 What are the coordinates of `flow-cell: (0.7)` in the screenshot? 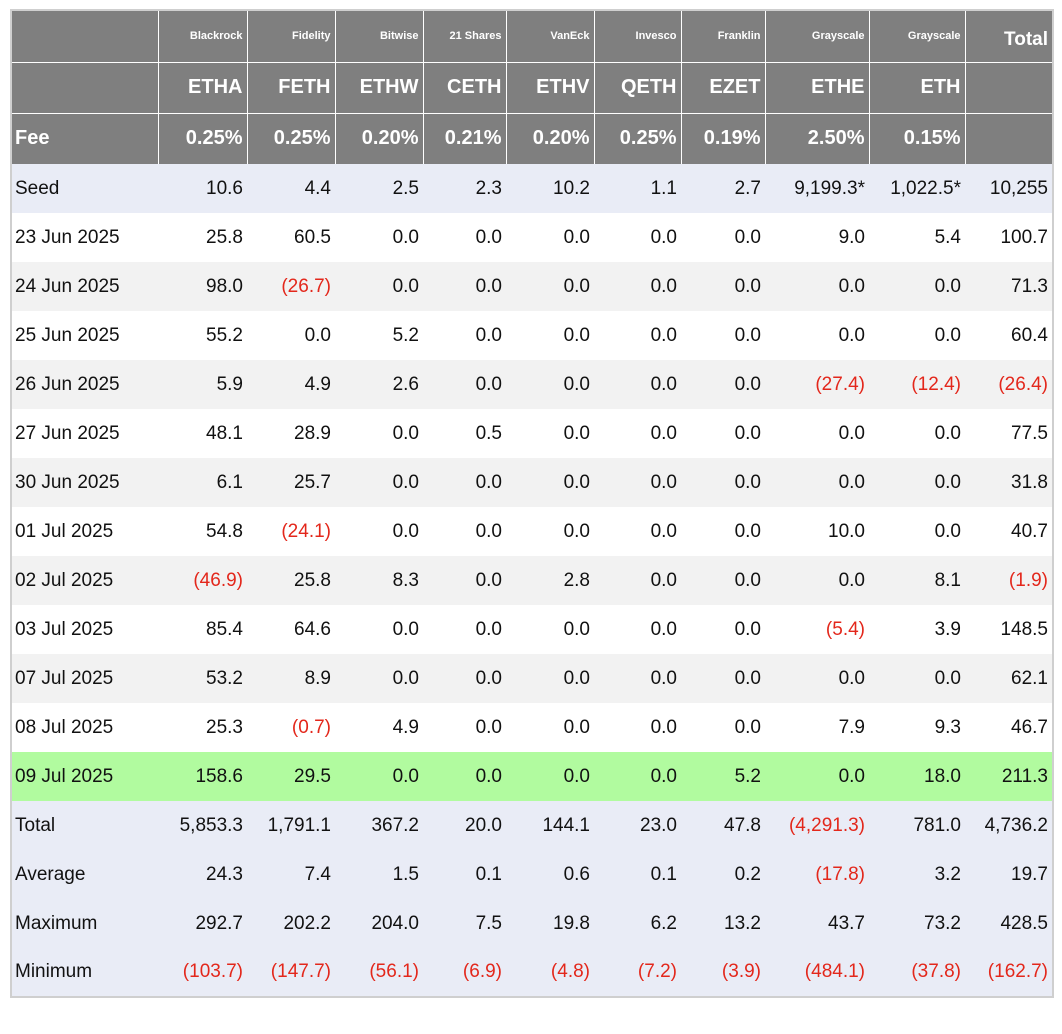 It's located at (291, 727).